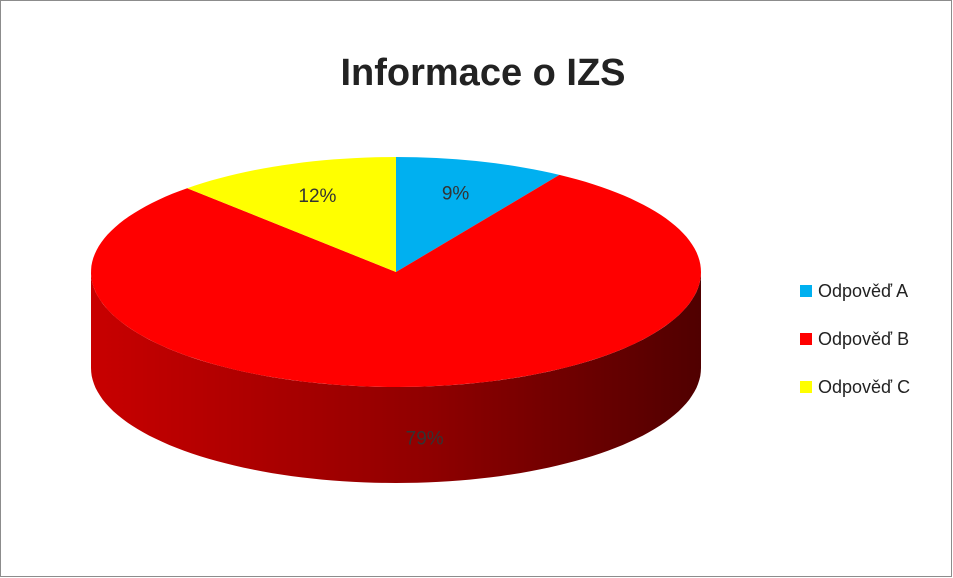 The image size is (953, 578). Describe the element at coordinates (425, 438) in the screenshot. I see `data-label: 79%` at that location.